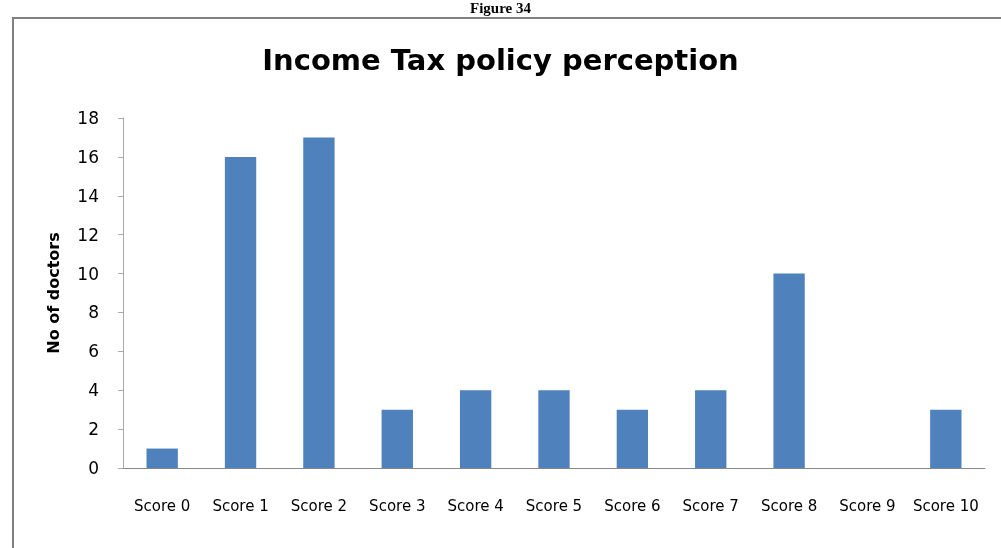 The width and height of the screenshot is (1001, 548). I want to click on x-tick-label: Score 8, so click(789, 505).